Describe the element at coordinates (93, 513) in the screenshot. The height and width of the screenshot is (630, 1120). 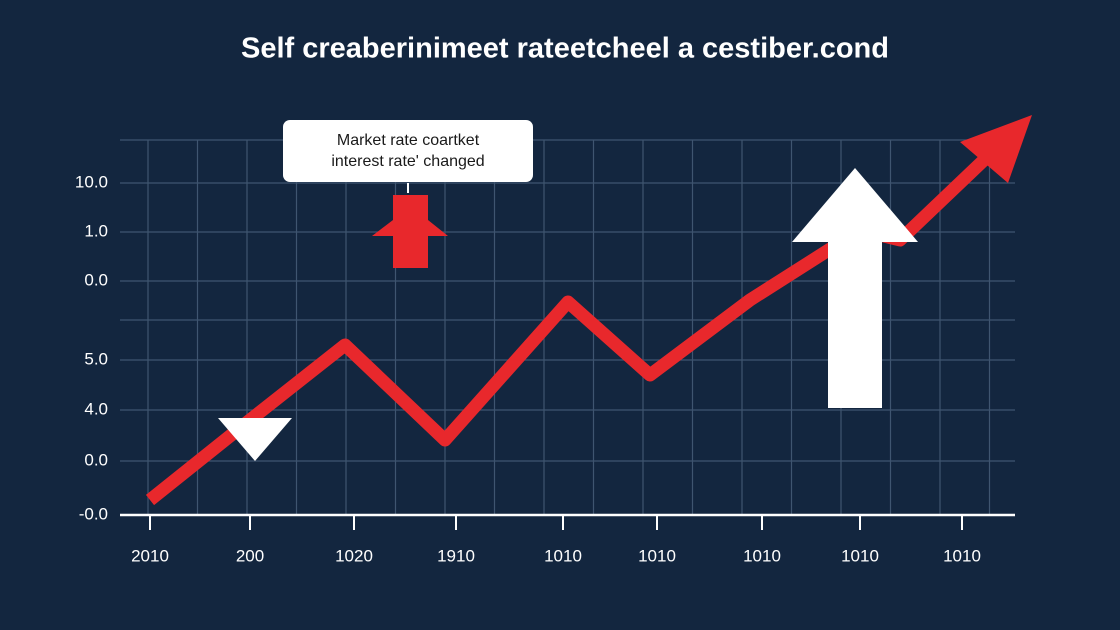
I see `y-label: -0.0` at that location.